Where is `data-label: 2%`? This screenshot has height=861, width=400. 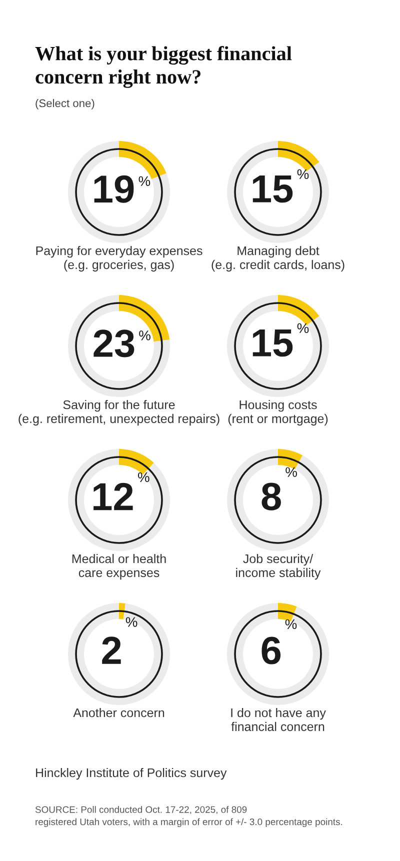 data-label: 2% is located at coordinates (120, 640).